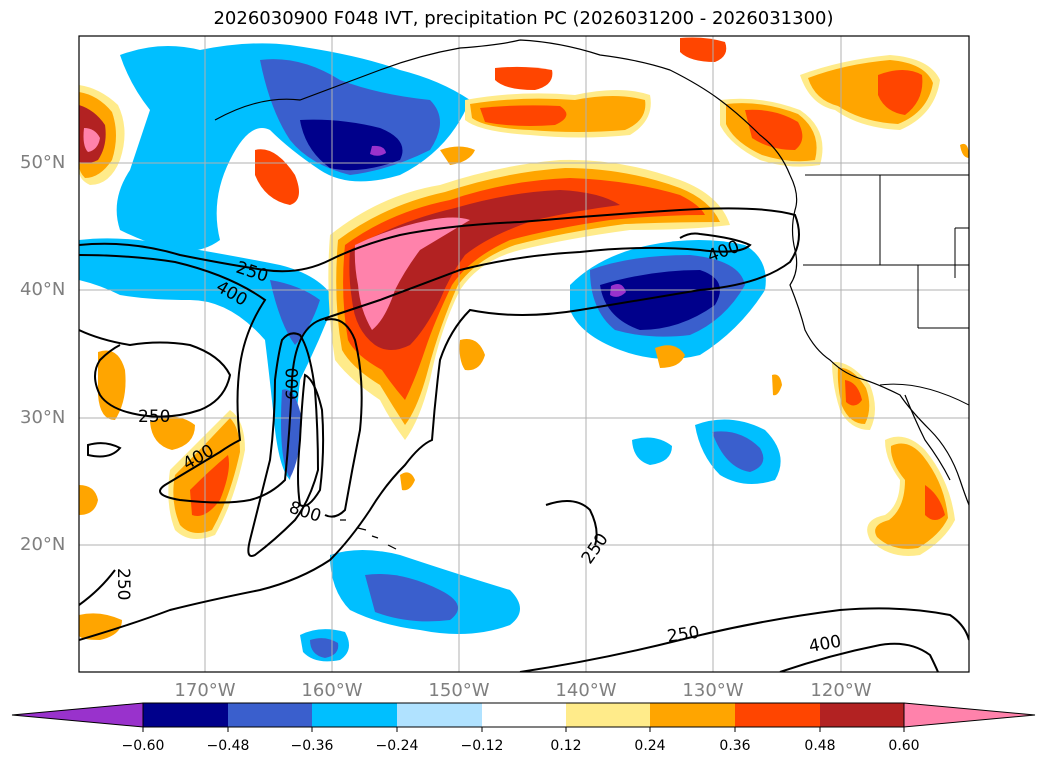  Describe the element at coordinates (104, 450) in the screenshot. I see `contour-small-west` at that location.